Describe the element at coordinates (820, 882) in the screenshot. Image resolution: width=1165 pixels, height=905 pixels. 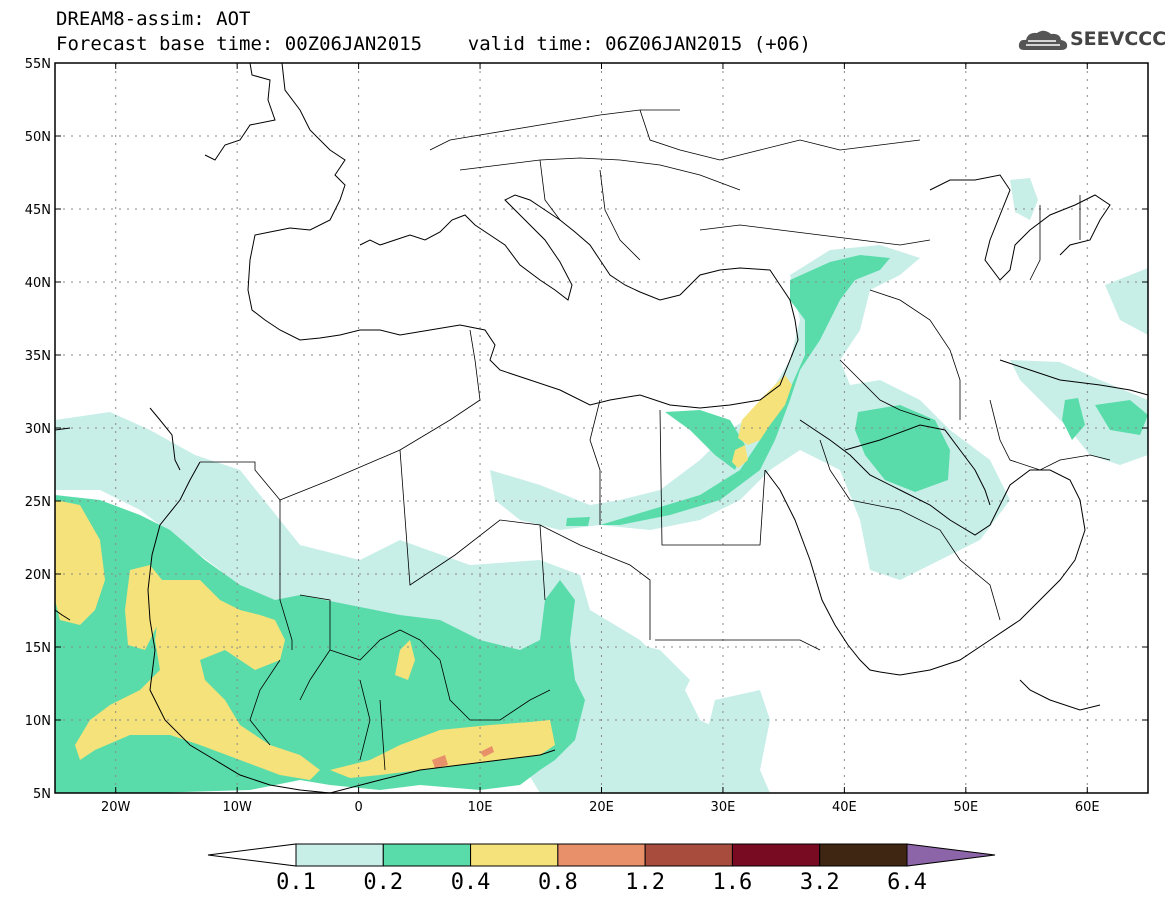
I see `colorbar-label: 3.2` at that location.